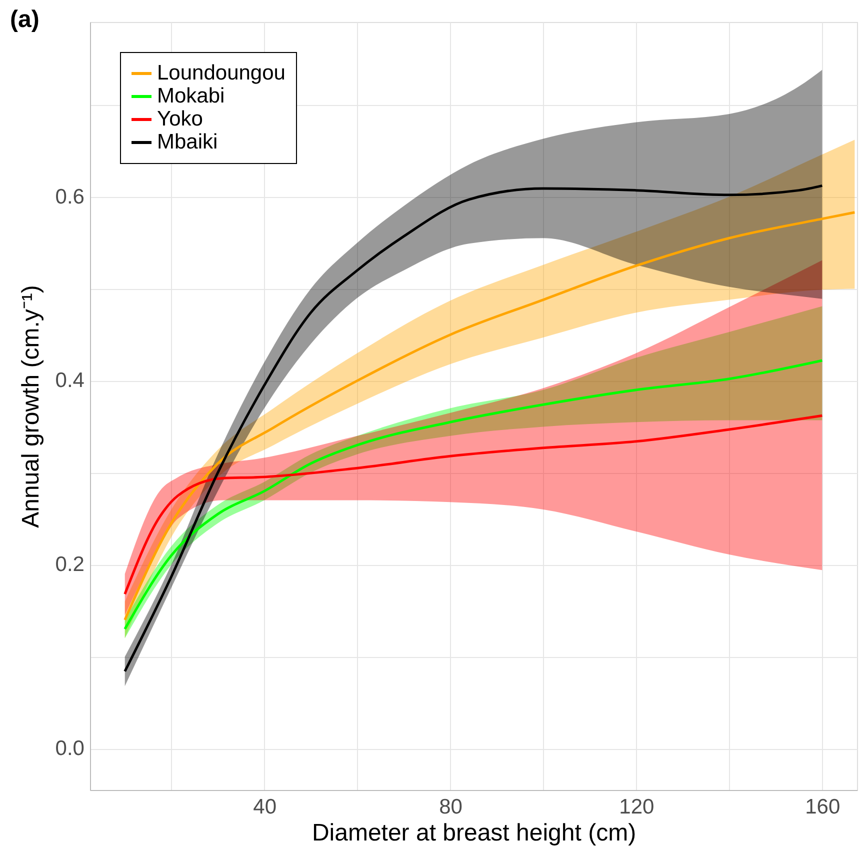  I want to click on x-tick-label: 80, so click(450, 807).